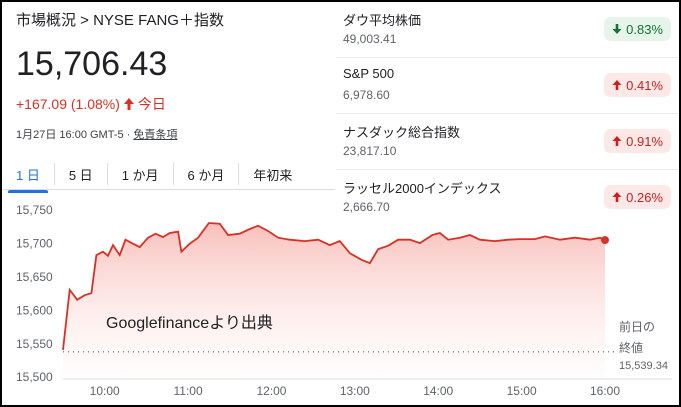 Image resolution: width=681 pixels, height=407 pixels. I want to click on range-tab: 5 日, so click(81, 174).